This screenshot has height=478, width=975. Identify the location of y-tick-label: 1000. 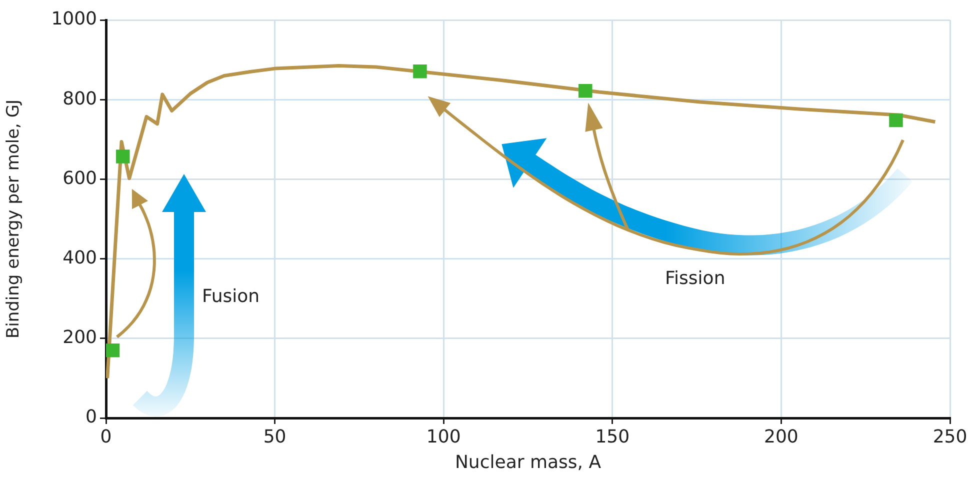
(74, 19).